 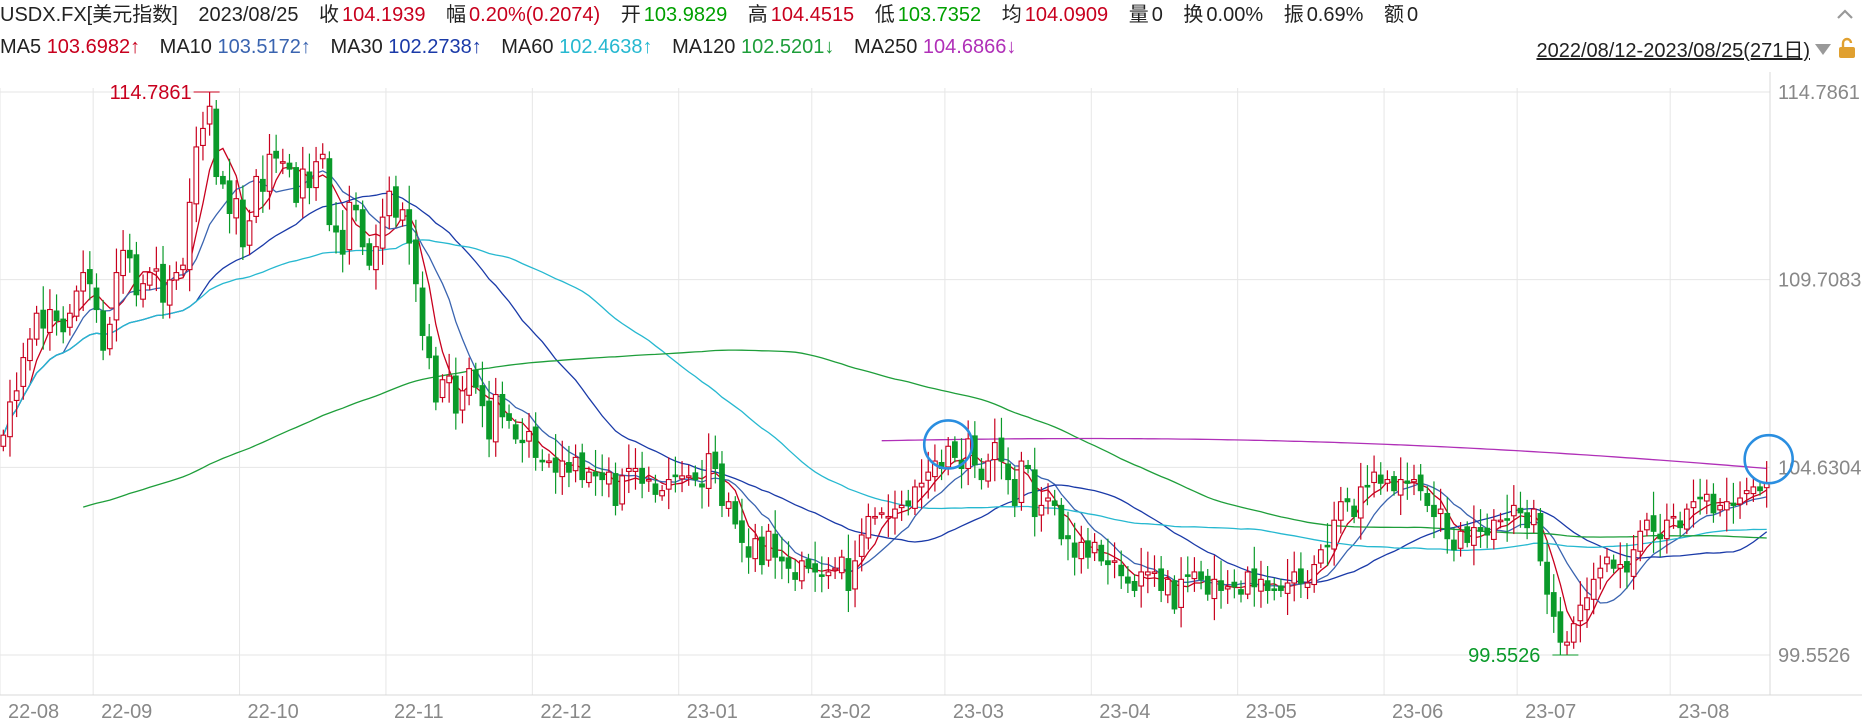 What do you see at coordinates (1504, 656) in the screenshot?
I see `min-value-label: 99.5526` at bounding box center [1504, 656].